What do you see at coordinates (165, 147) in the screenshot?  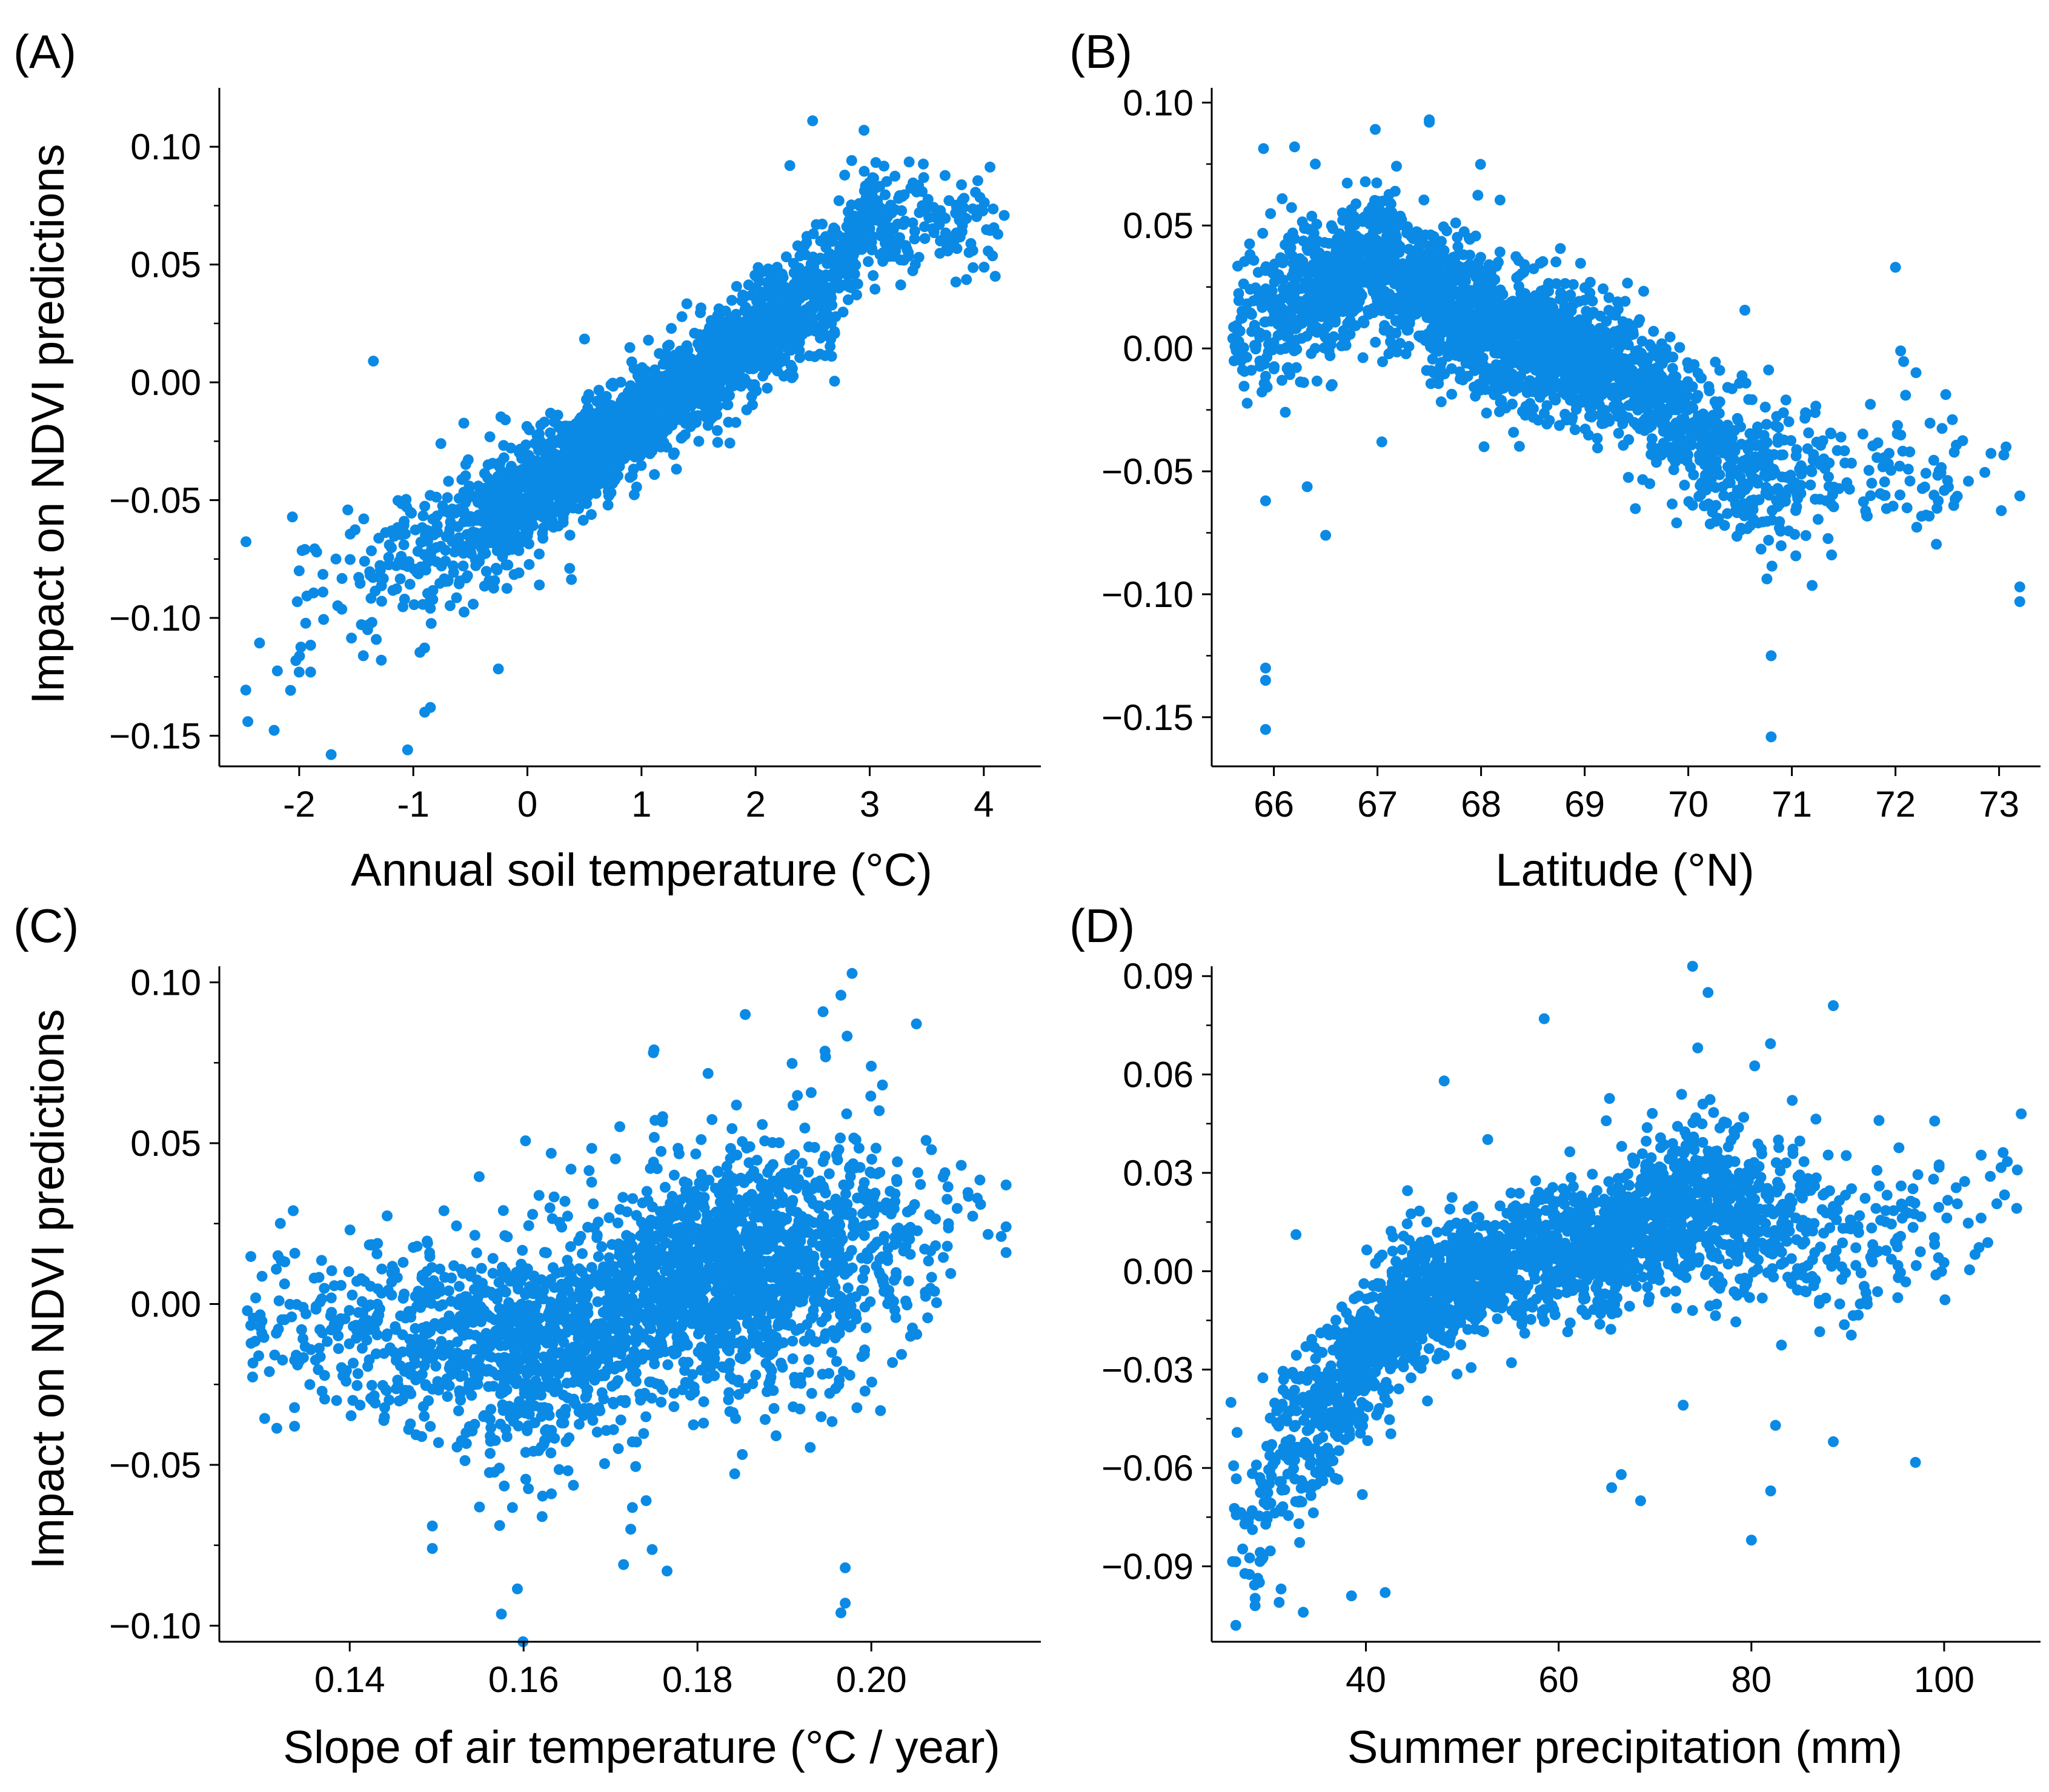 I see `panel-a-y-tick-label: 0.10` at bounding box center [165, 147].